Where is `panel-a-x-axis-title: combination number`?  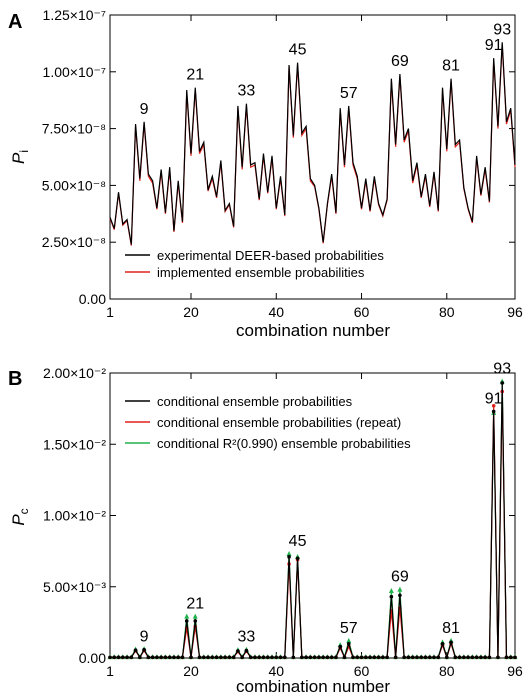
panel-a-x-axis-title: combination number is located at coordinates (313, 330).